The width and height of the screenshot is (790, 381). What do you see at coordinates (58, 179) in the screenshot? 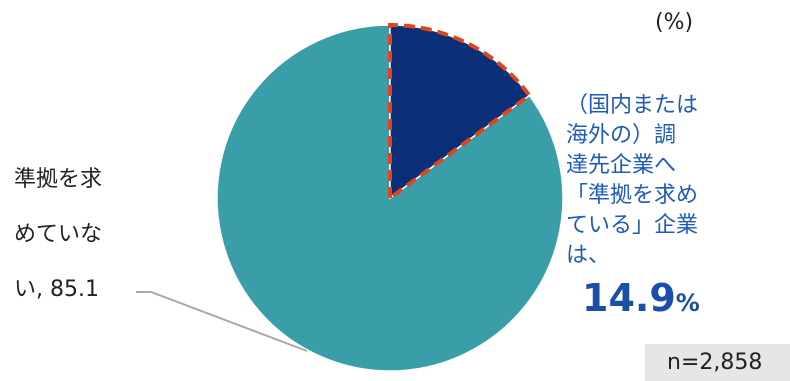
I see `slice-label-line: 準拠を求` at bounding box center [58, 179].